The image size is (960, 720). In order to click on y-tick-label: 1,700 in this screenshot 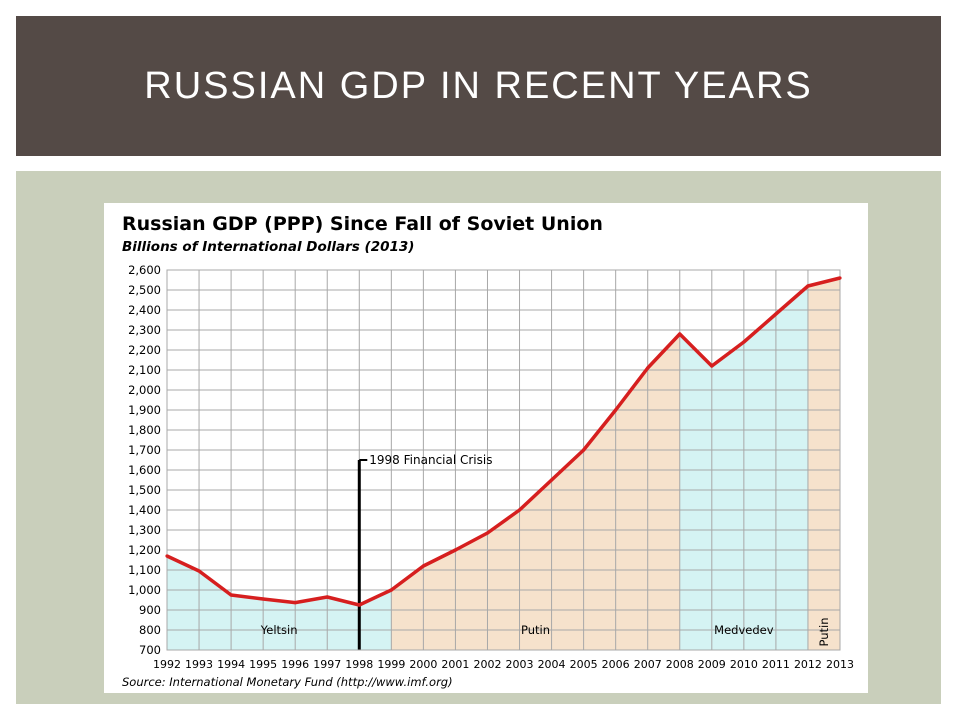, I will do `click(144, 450)`.